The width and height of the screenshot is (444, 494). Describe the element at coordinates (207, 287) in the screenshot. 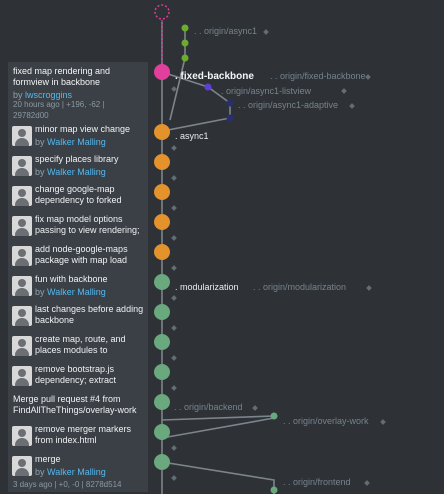

I see `label-modularization: . modularization` at that location.